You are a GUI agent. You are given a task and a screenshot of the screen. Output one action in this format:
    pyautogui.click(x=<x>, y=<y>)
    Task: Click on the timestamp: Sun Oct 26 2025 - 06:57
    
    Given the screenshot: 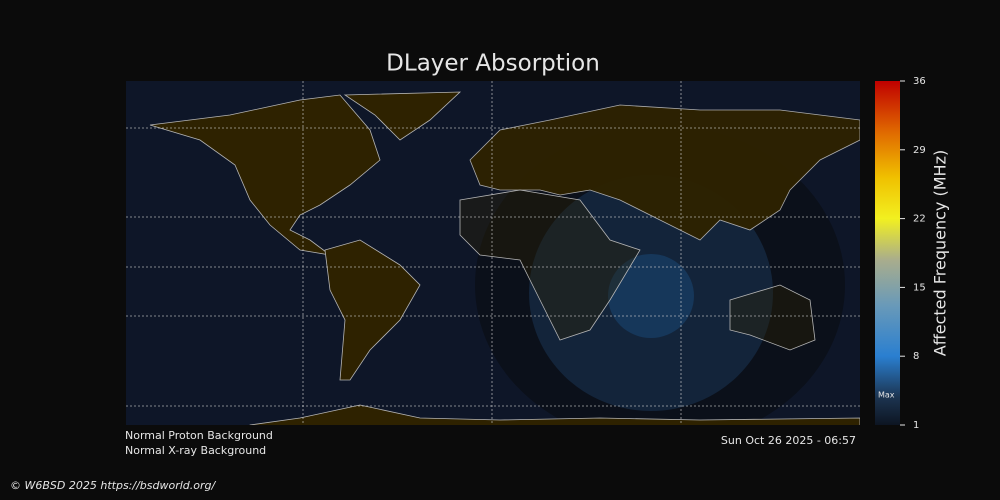 What is the action you would take?
    pyautogui.click(x=788, y=440)
    